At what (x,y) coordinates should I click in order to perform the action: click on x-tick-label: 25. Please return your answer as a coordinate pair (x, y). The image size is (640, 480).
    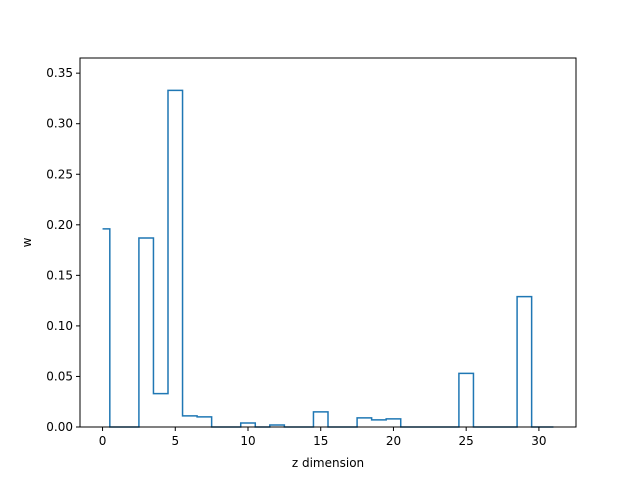
    Looking at the image, I should click on (466, 441).